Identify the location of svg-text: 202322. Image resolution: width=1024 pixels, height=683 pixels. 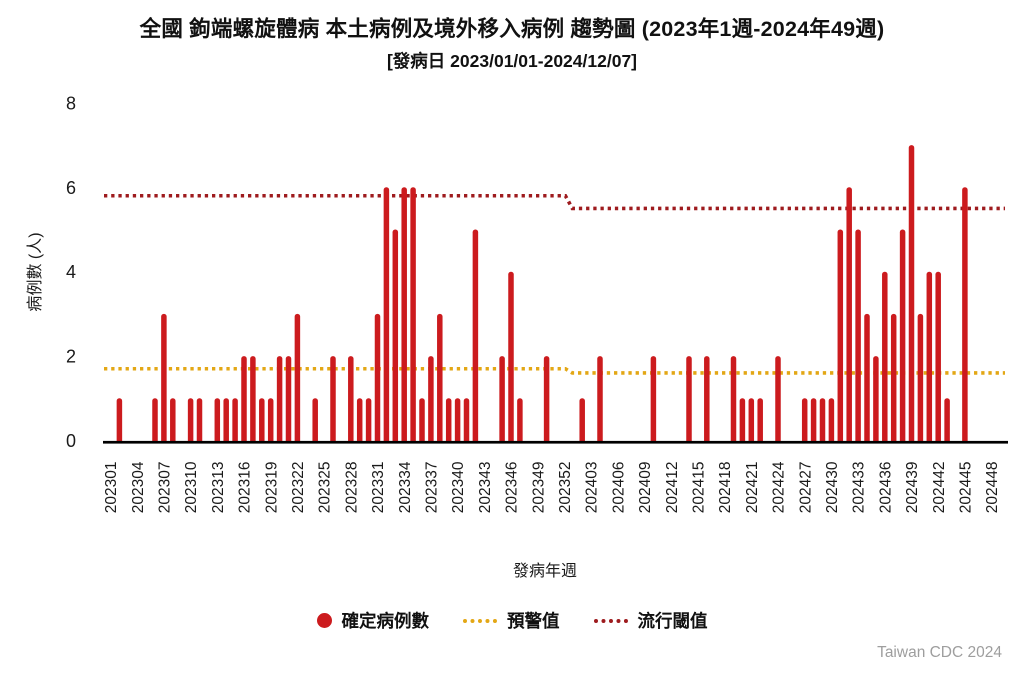
(298, 488).